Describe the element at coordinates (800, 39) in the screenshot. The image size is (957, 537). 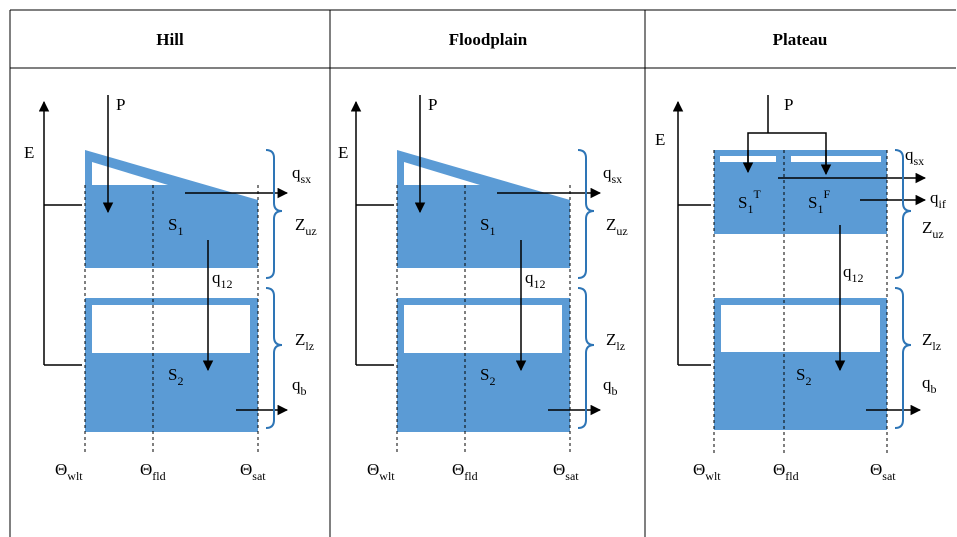
I see `header-plateau: Plateau` at that location.